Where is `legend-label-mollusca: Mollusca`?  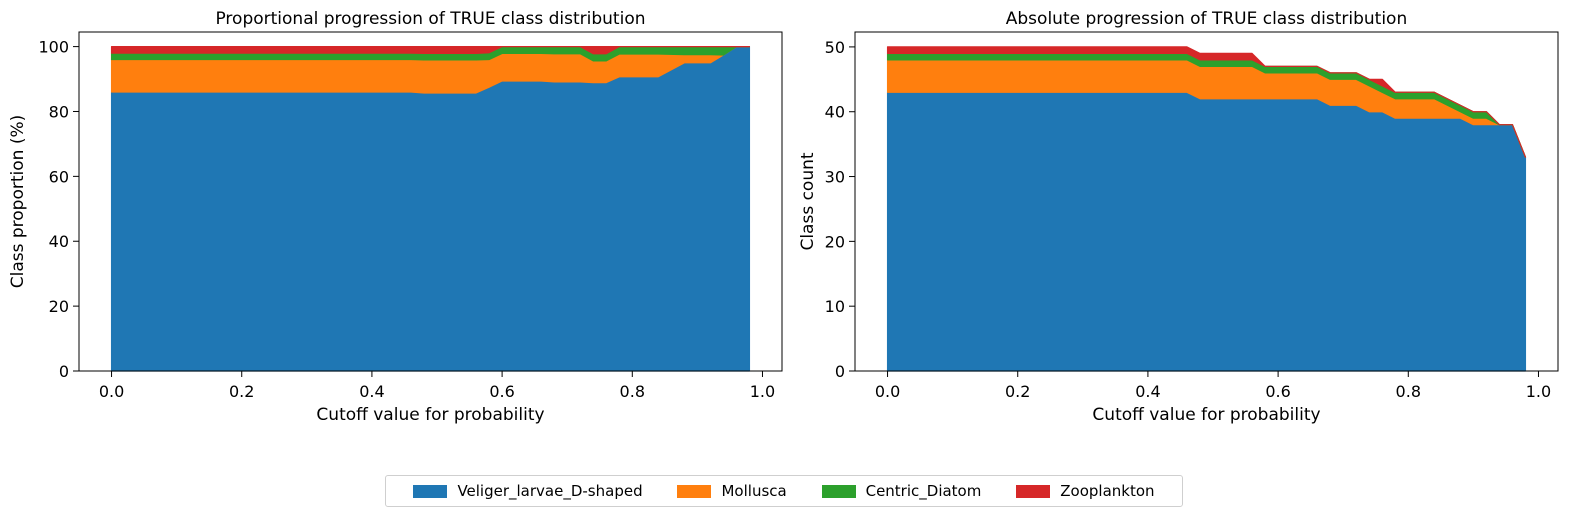 legend-label-mollusca: Mollusca is located at coordinates (754, 491).